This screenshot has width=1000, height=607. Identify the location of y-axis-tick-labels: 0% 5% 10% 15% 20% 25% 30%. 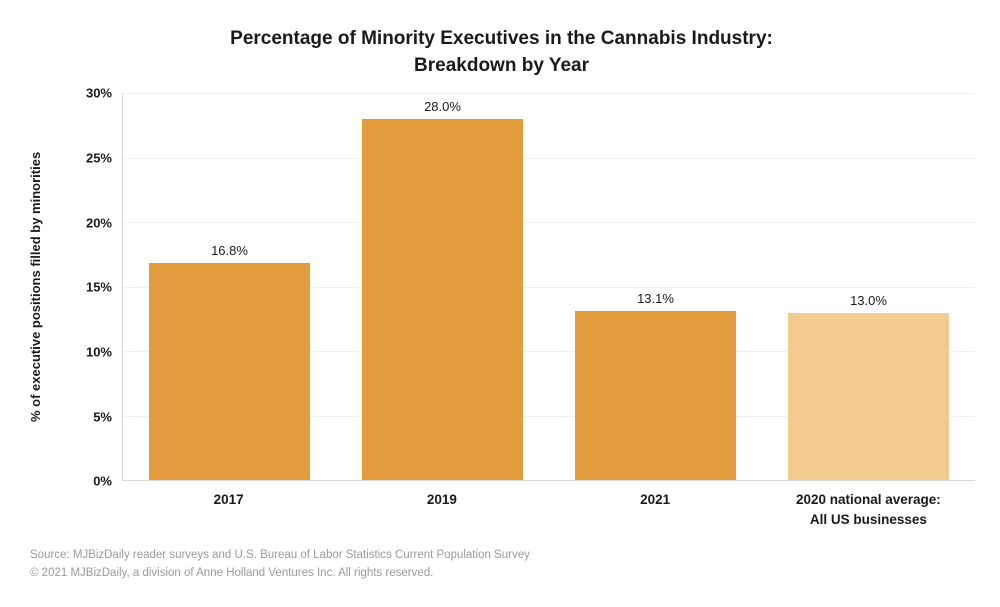
(93, 287).